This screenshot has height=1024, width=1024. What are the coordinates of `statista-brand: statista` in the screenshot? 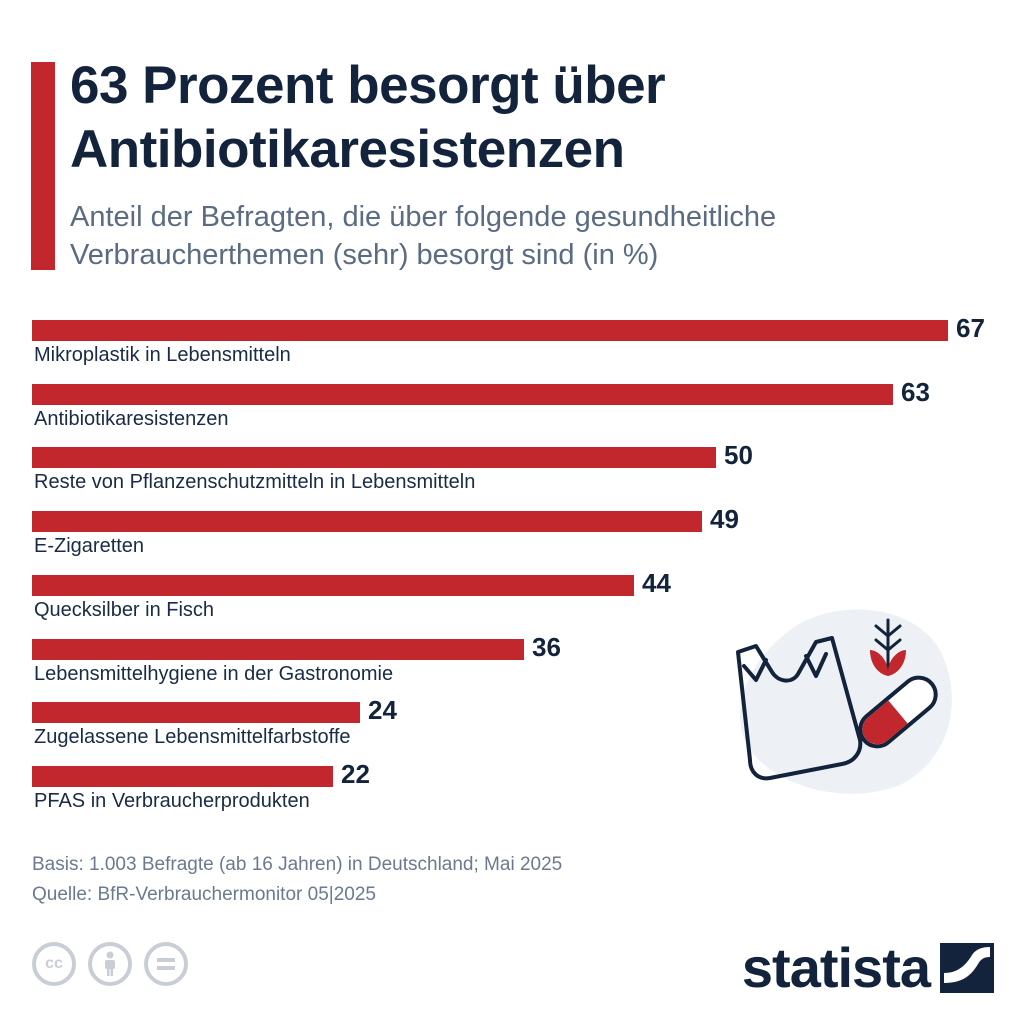 It's located at (868, 968).